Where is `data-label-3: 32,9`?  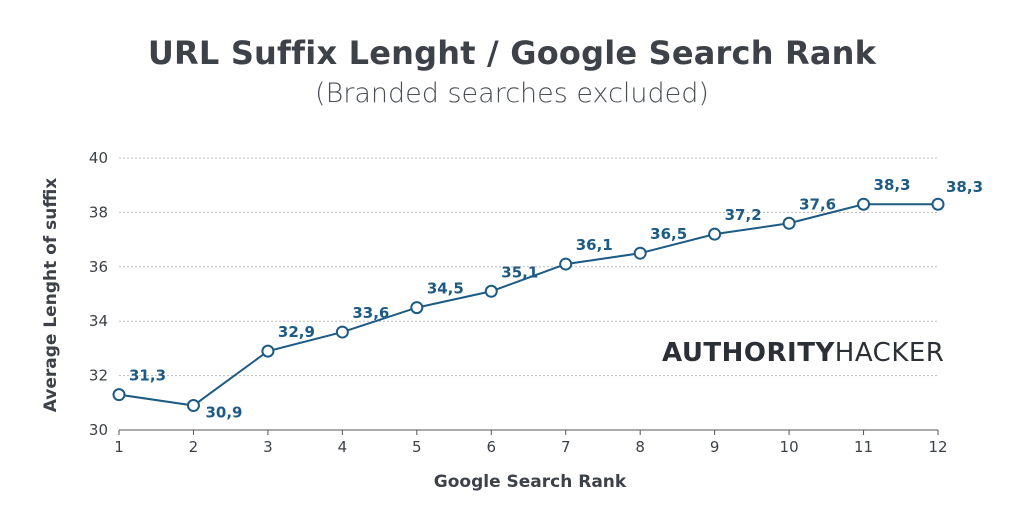
data-label-3: 32,9 is located at coordinates (296, 332).